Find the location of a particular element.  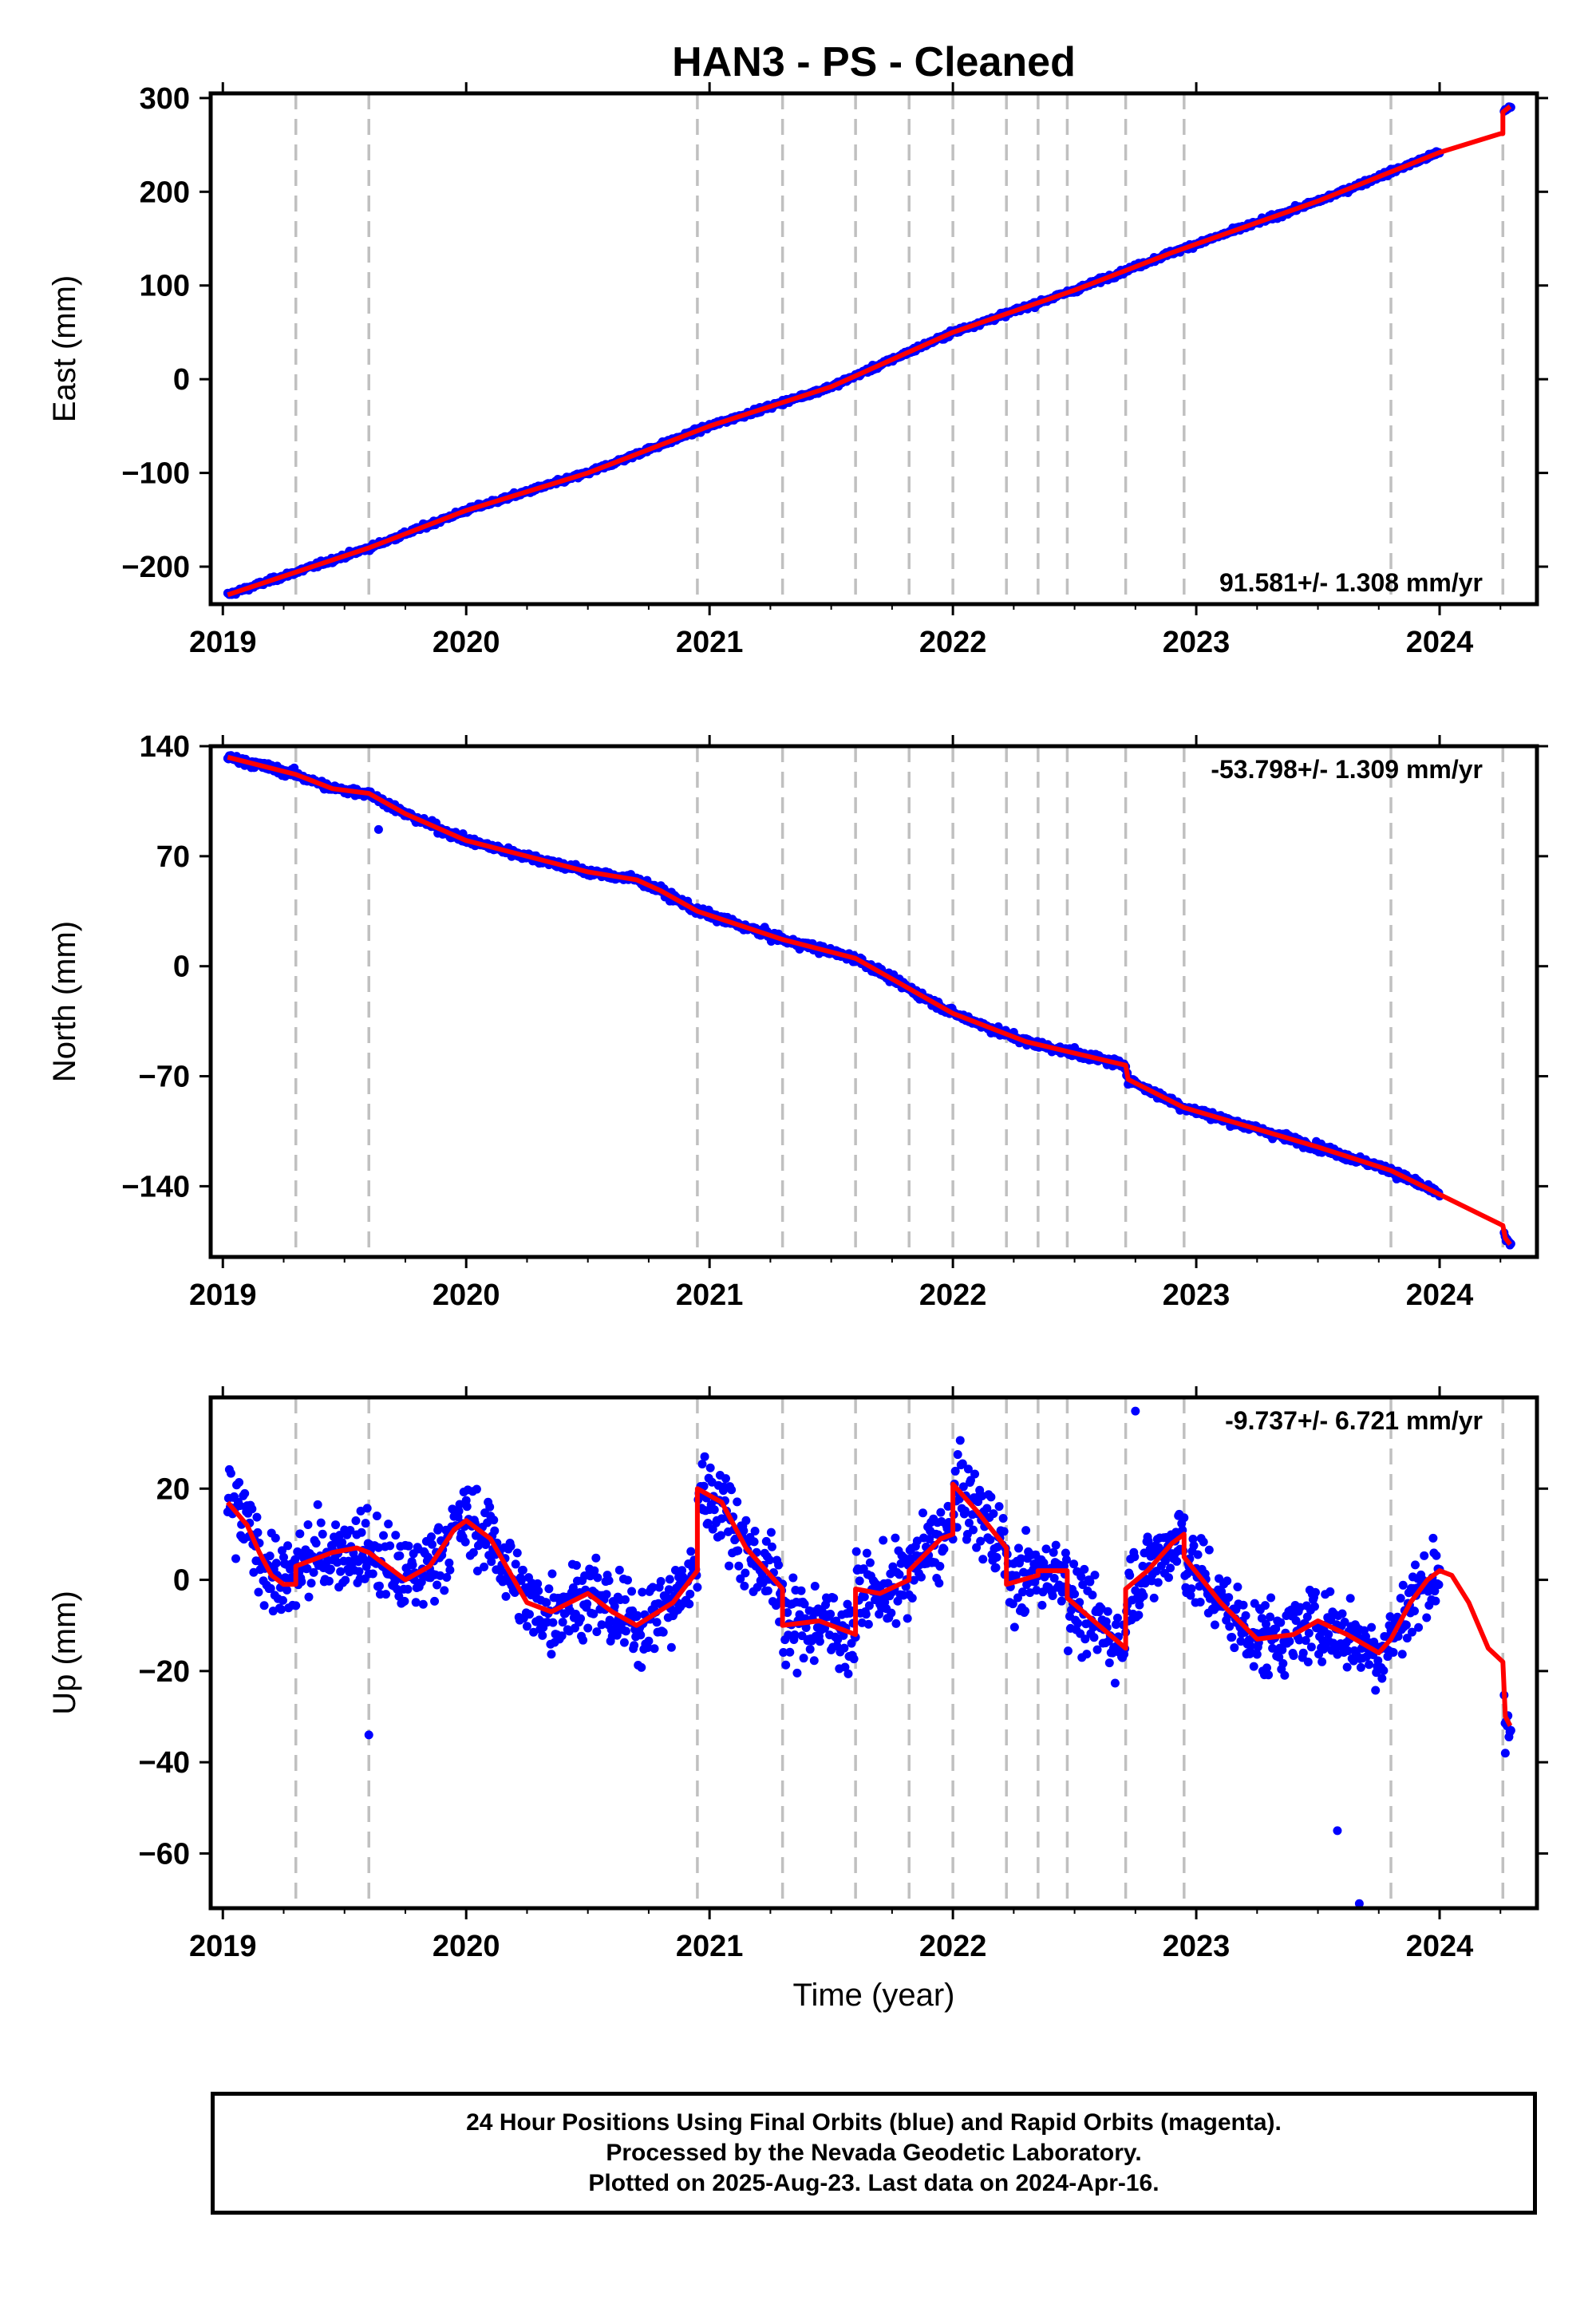

x-tick-label: 2021 is located at coordinates (710, 1295).